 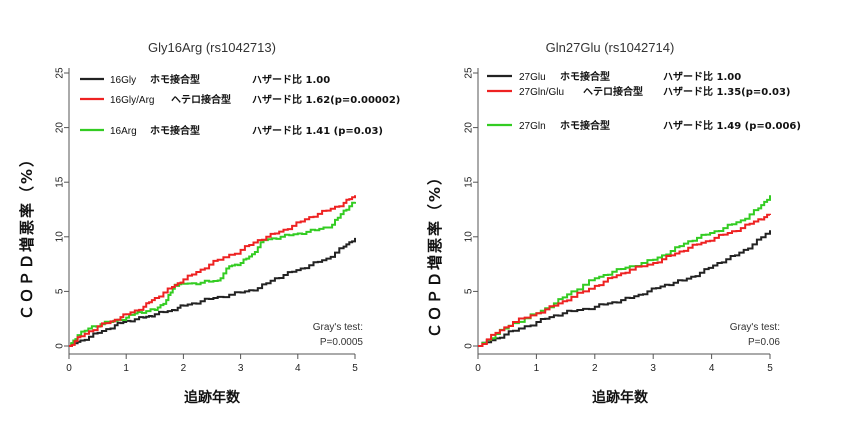 What do you see at coordinates (727, 91) in the screenshot?
I see `legend-hazard-ratio: ハザード比 1.35(p=0.03)` at bounding box center [727, 91].